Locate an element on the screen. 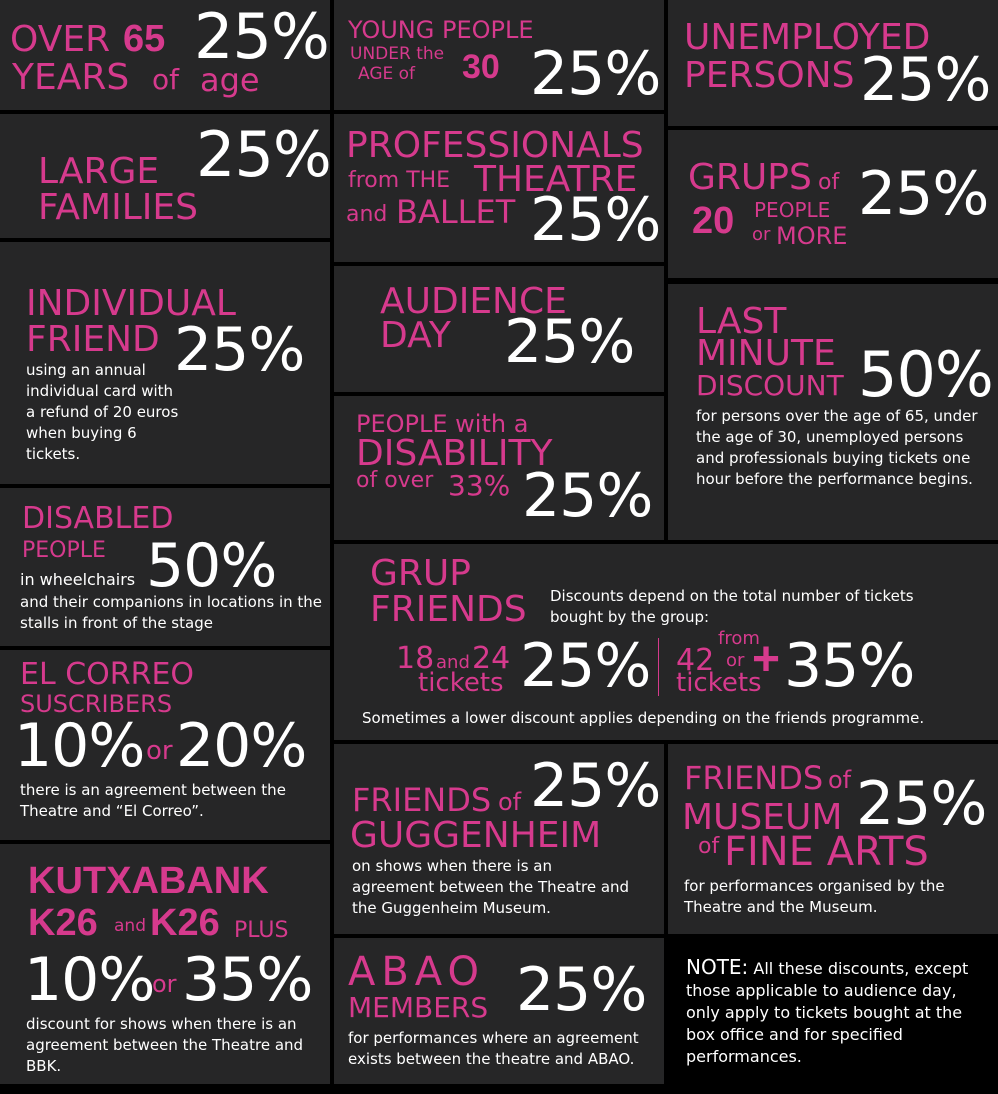 This screenshot has width=998, height=1094. over-65-percent: 25% is located at coordinates (262, 36).